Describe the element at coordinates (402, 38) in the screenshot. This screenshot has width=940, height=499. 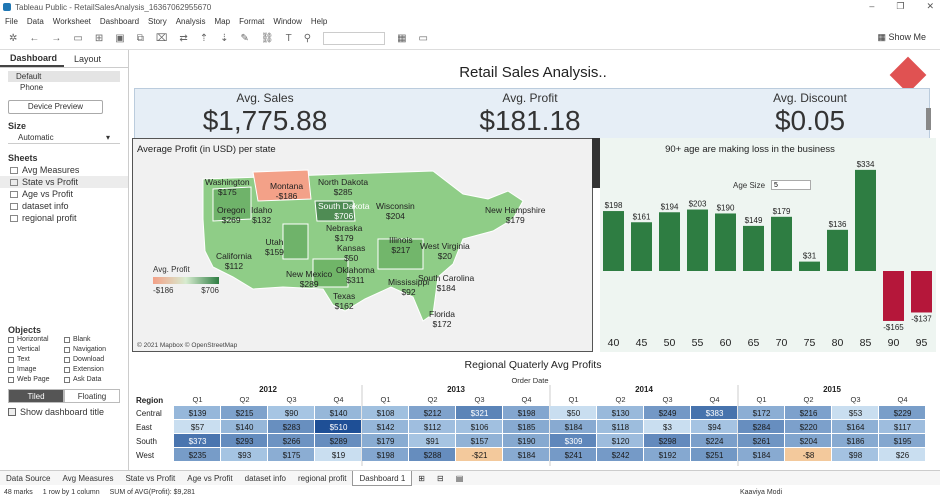
I see `chart-icon: ▦` at that location.